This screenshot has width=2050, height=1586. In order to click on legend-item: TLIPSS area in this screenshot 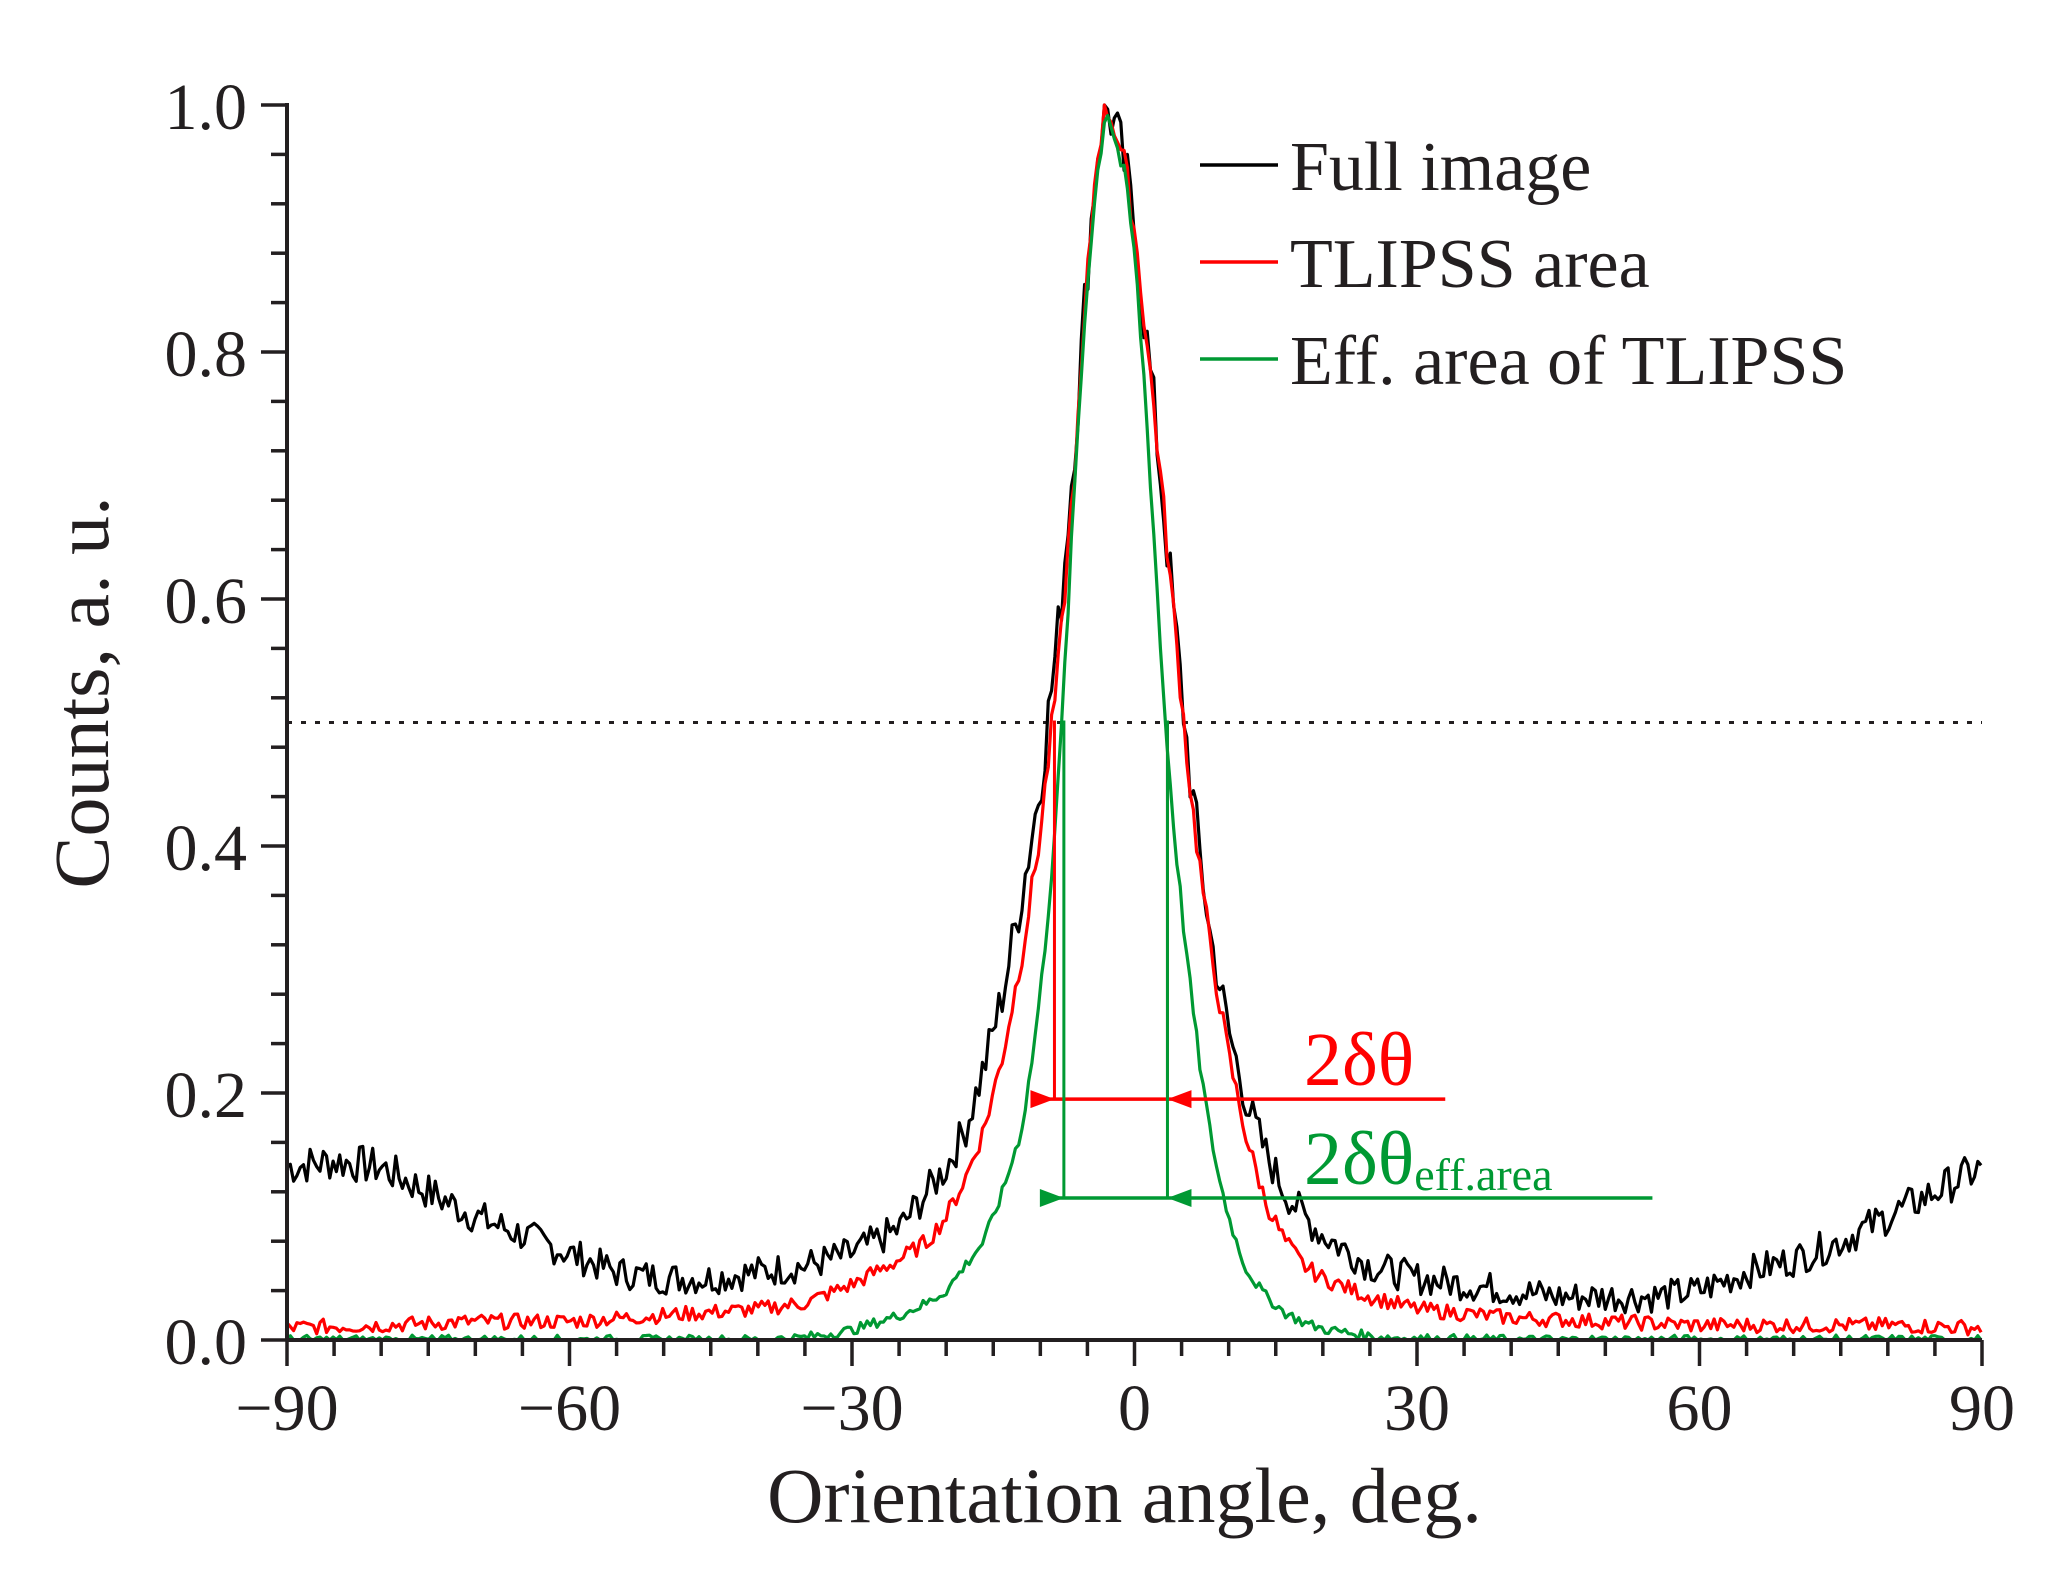, I will do `click(1425, 264)`.